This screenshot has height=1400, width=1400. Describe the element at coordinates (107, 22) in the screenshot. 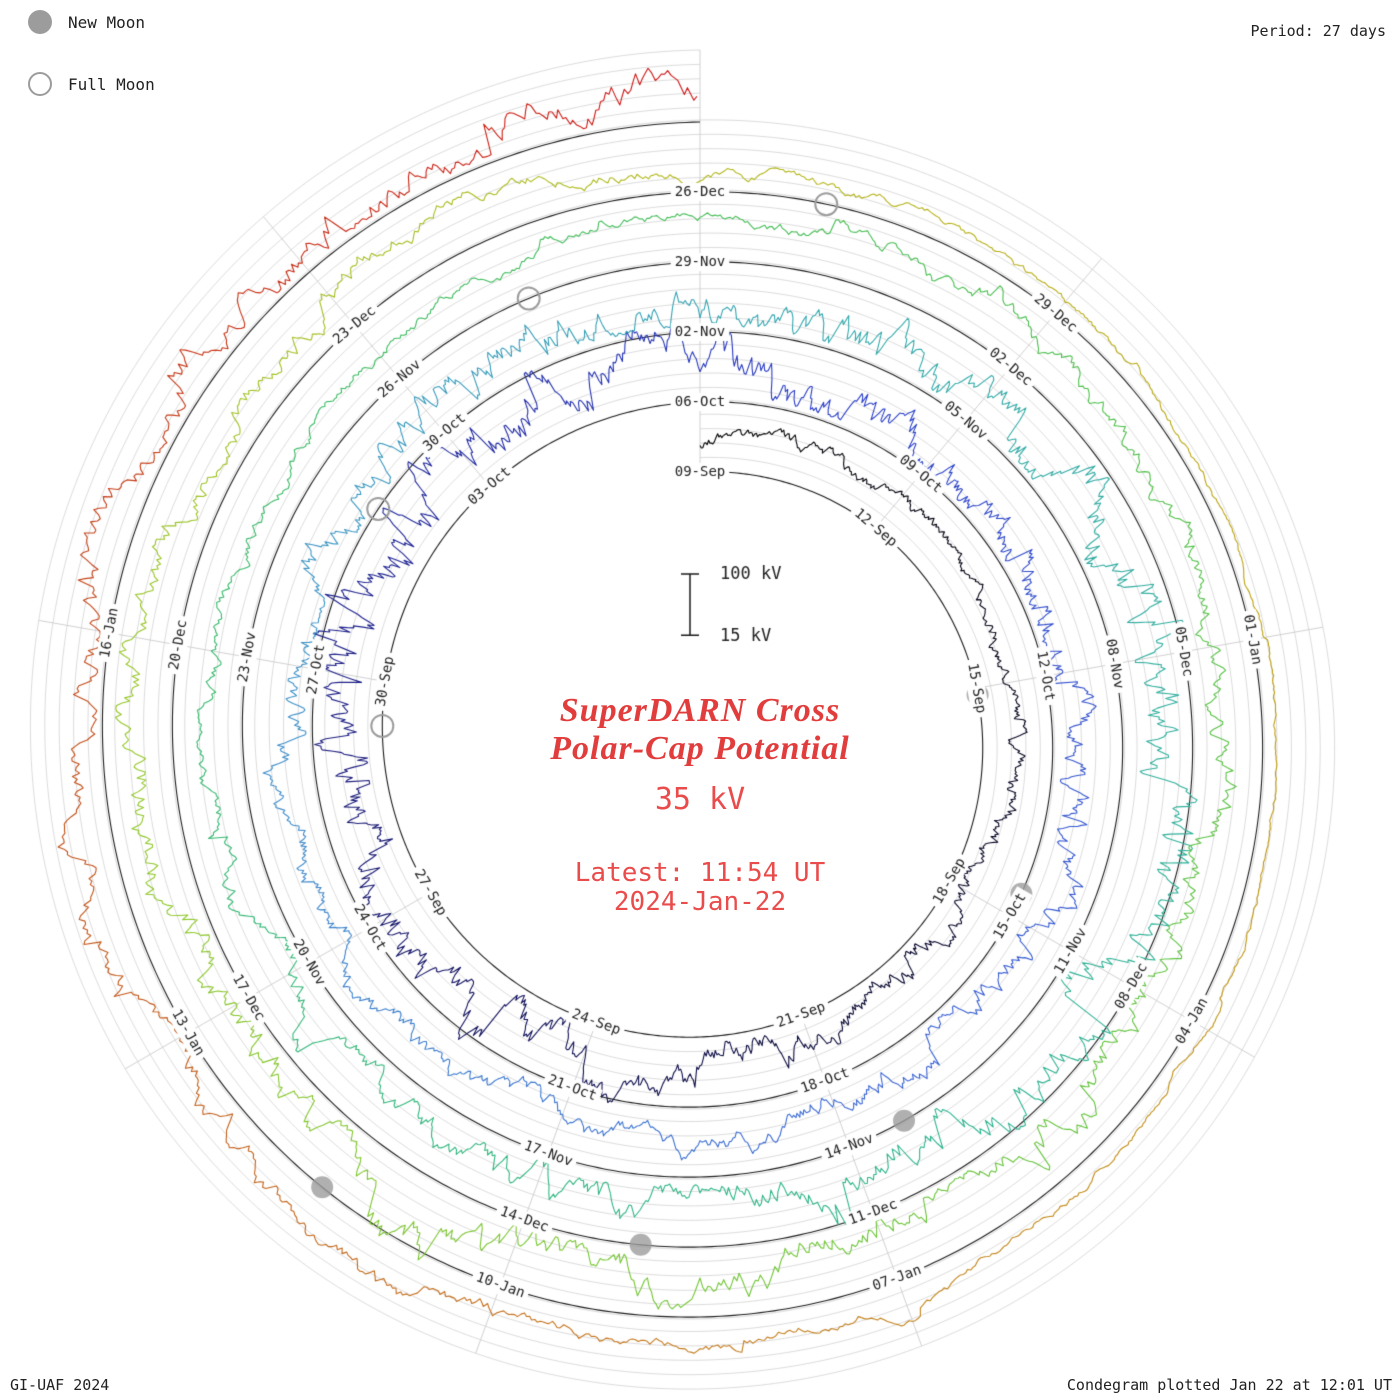

I see `new-moon-label: New Moon` at that location.